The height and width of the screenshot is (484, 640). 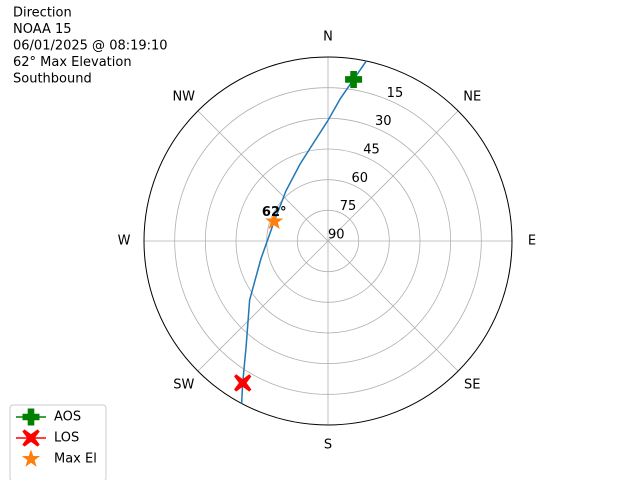 I want to click on theta-tick-label: S, so click(x=328, y=445).